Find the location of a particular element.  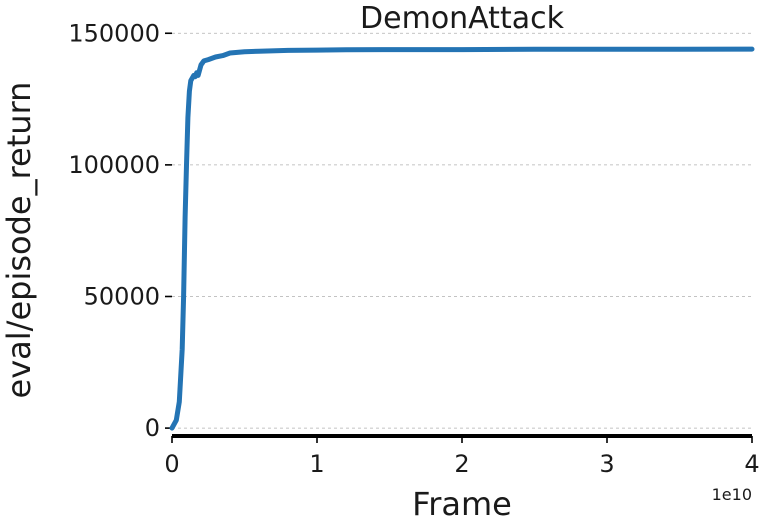

x-tick-label: 2 is located at coordinates (461, 464).